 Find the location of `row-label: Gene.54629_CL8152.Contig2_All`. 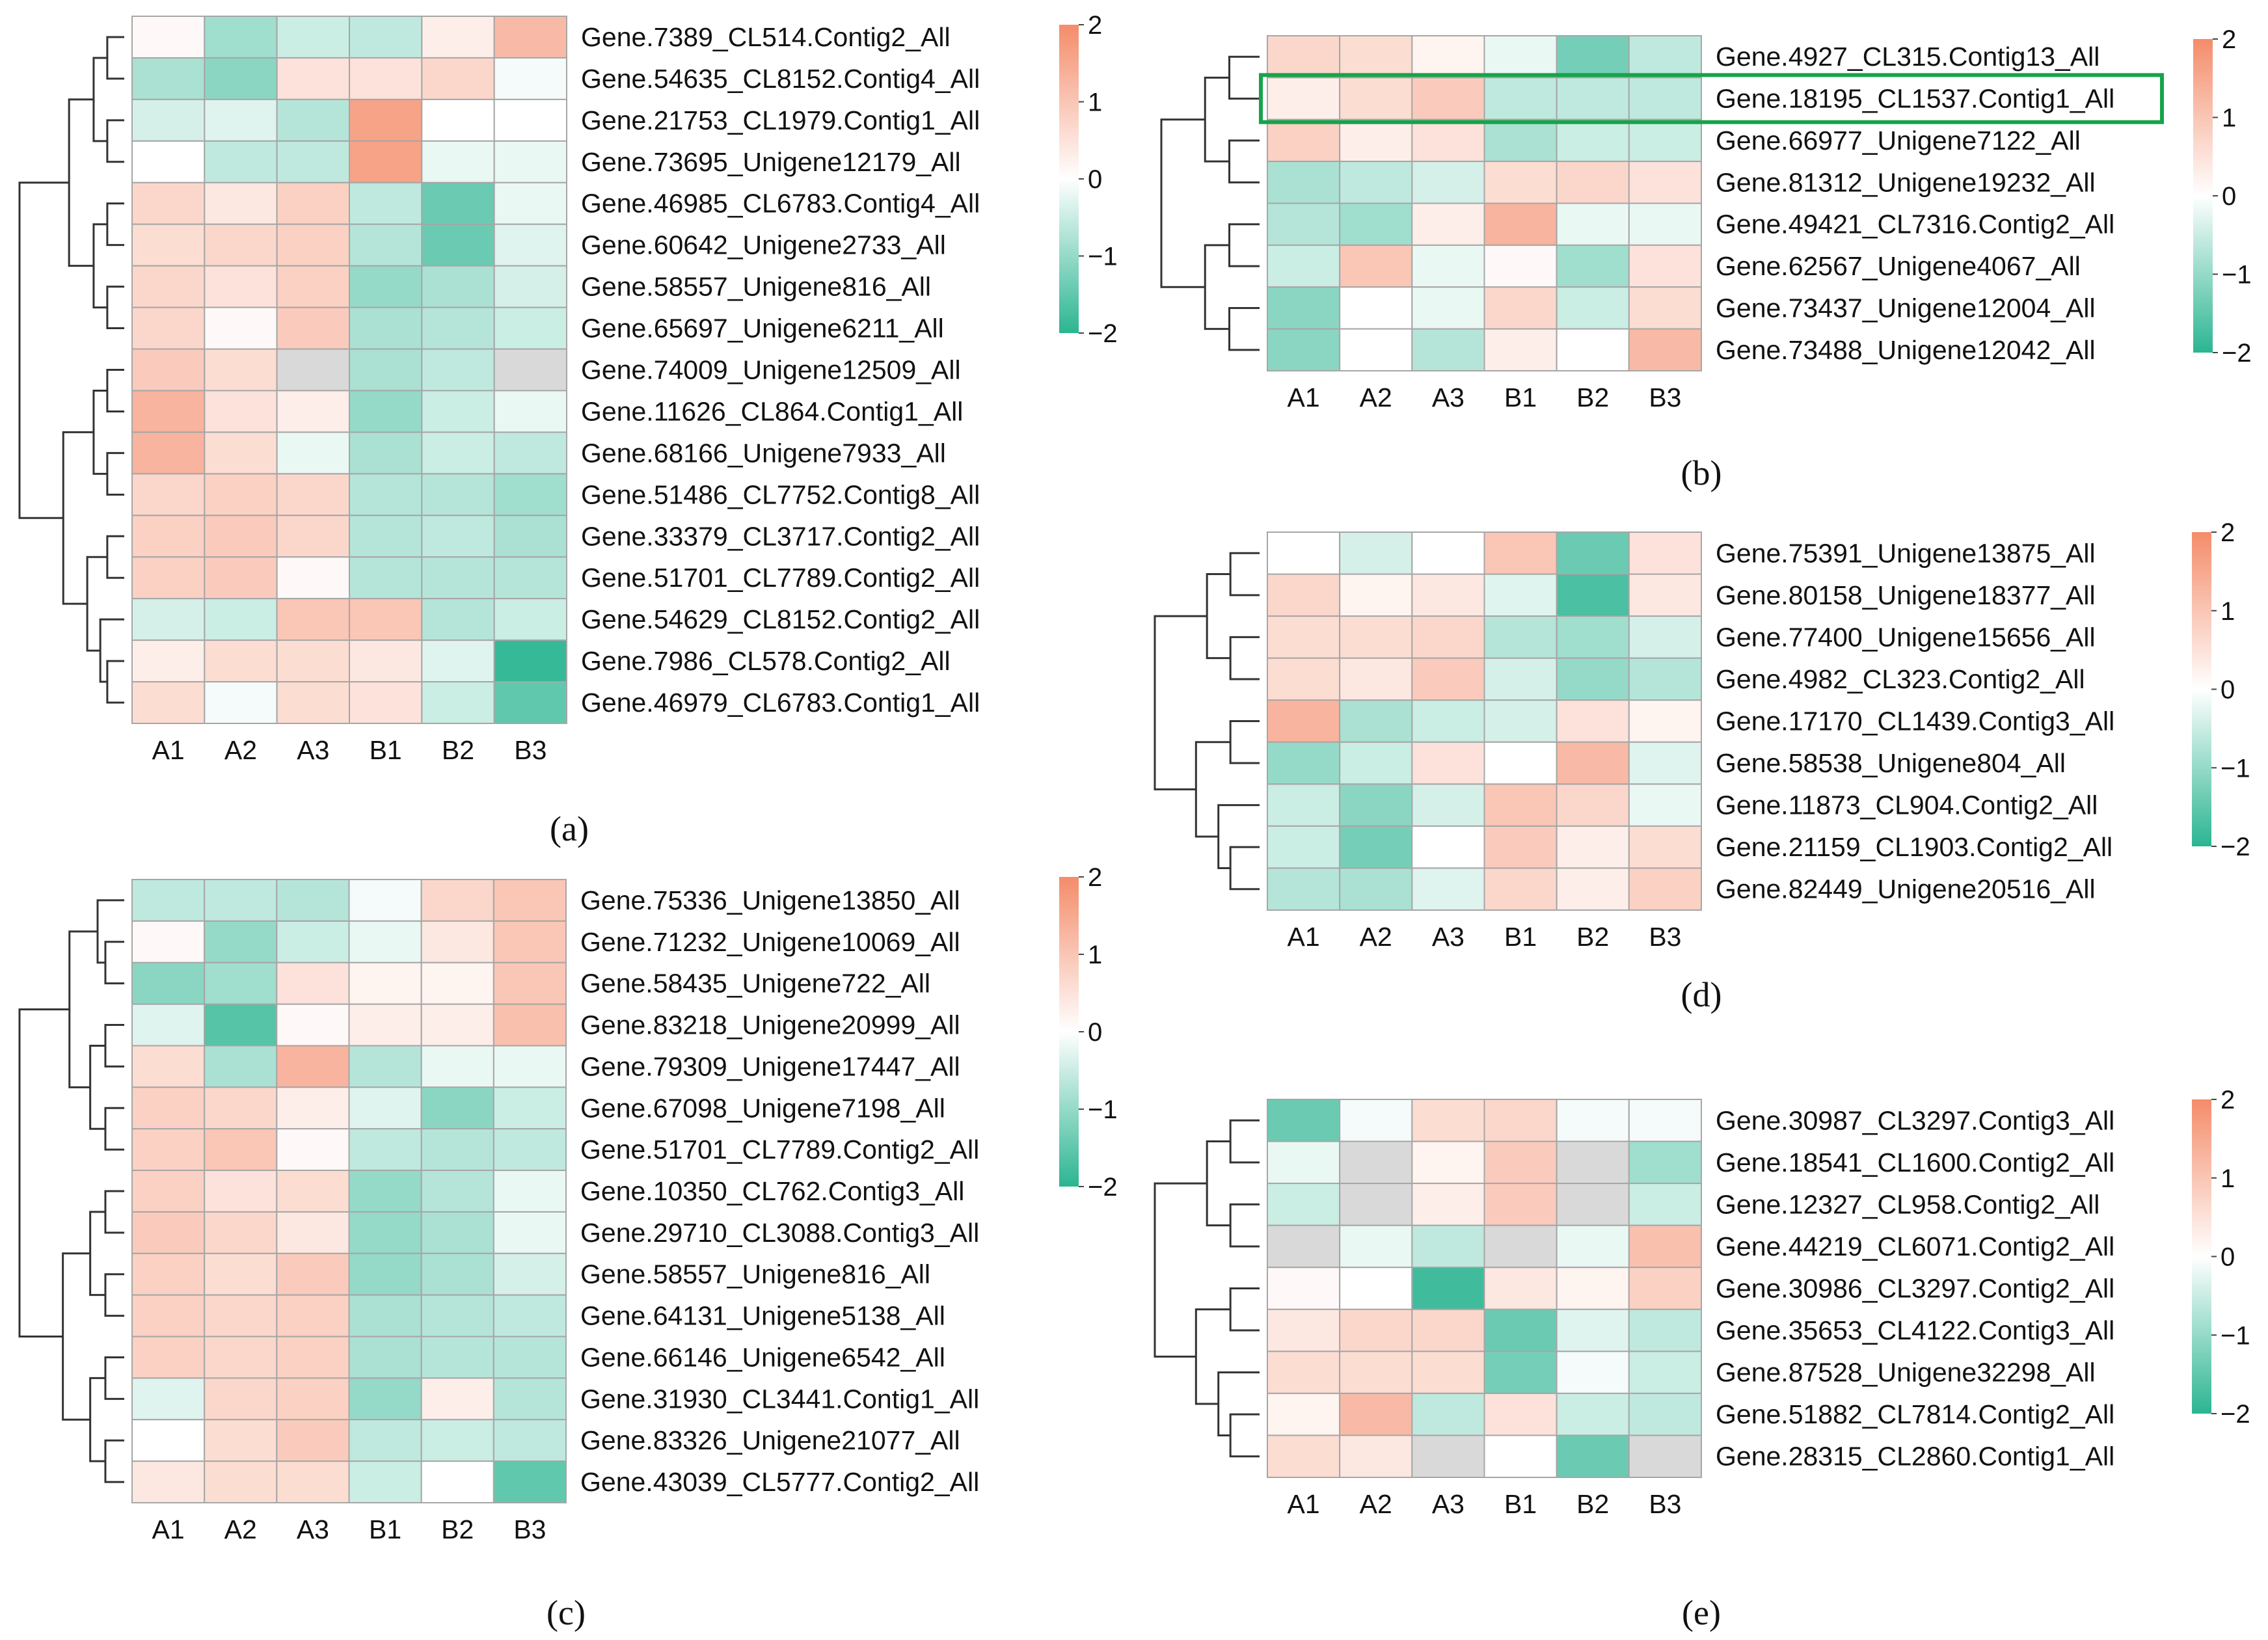

row-label: Gene.54629_CL8152.Contig2_All is located at coordinates (780, 619).